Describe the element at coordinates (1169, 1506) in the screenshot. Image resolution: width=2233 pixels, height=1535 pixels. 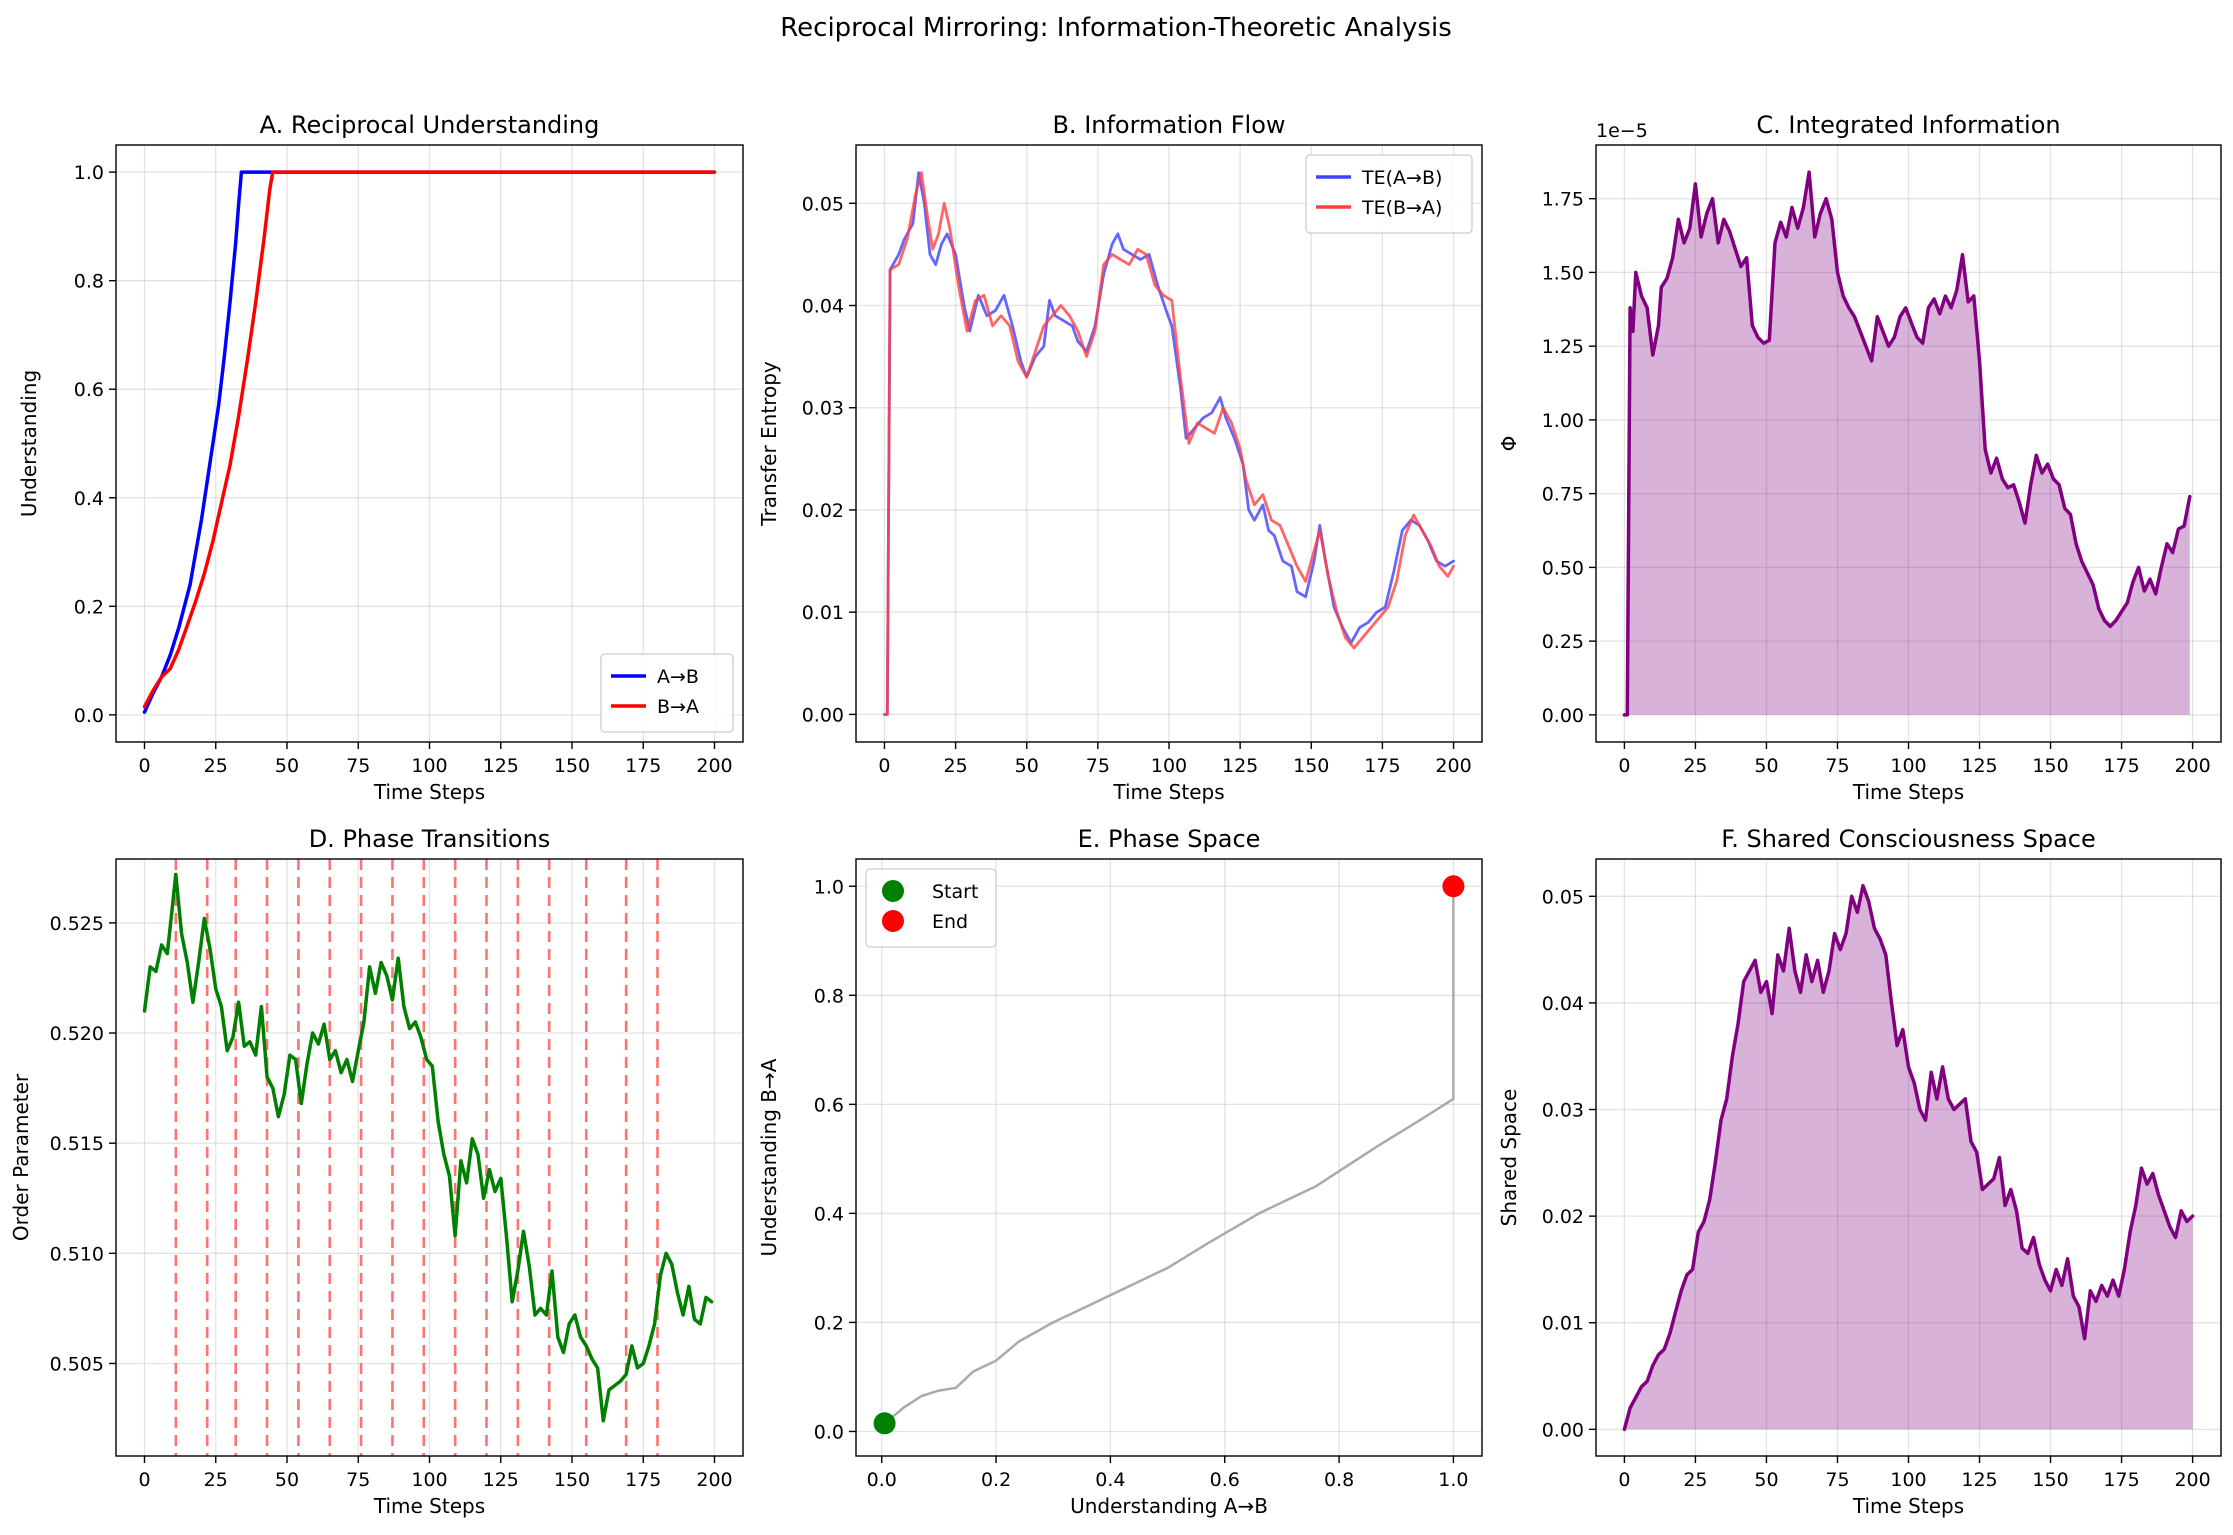
I see `x-axis-label: Understanding A→B` at that location.